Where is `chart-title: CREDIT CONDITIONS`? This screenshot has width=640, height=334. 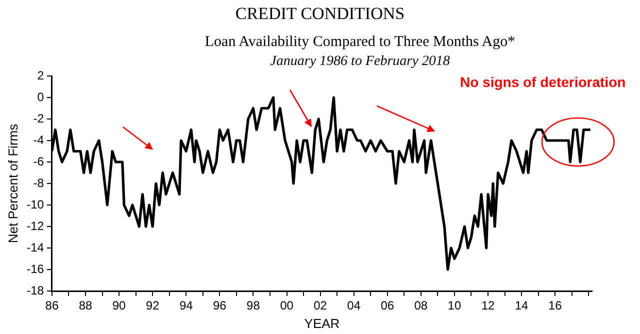
chart-title: CREDIT CONDITIONS is located at coordinates (320, 14).